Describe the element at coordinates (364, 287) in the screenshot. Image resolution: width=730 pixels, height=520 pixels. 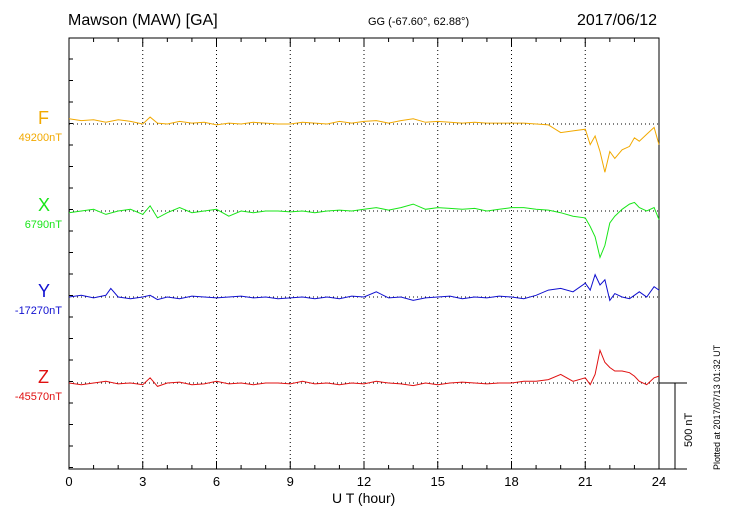
I see `series-line-y` at that location.